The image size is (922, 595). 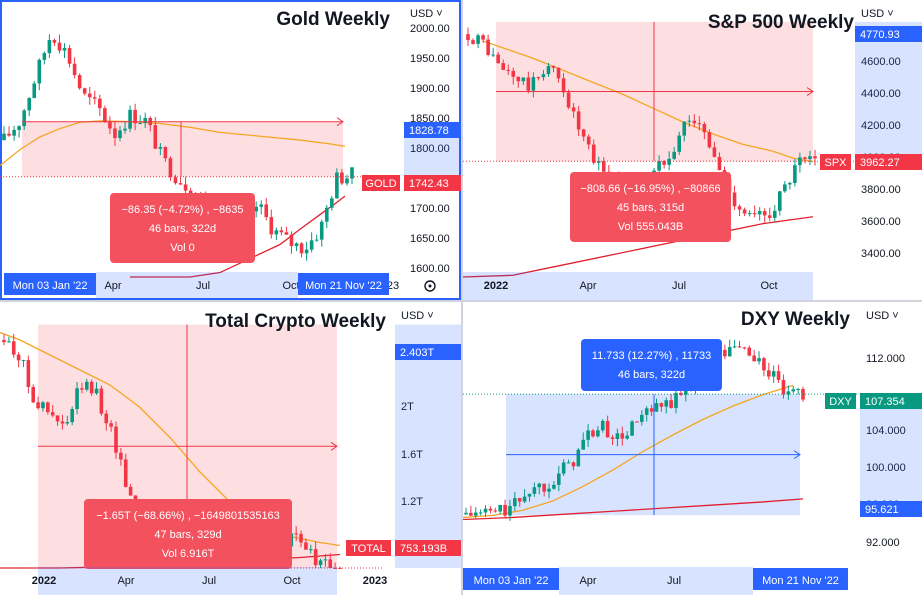 What do you see at coordinates (50, 286) in the screenshot?
I see `range-start-text: Mon 03 Jan '22` at bounding box center [50, 286].